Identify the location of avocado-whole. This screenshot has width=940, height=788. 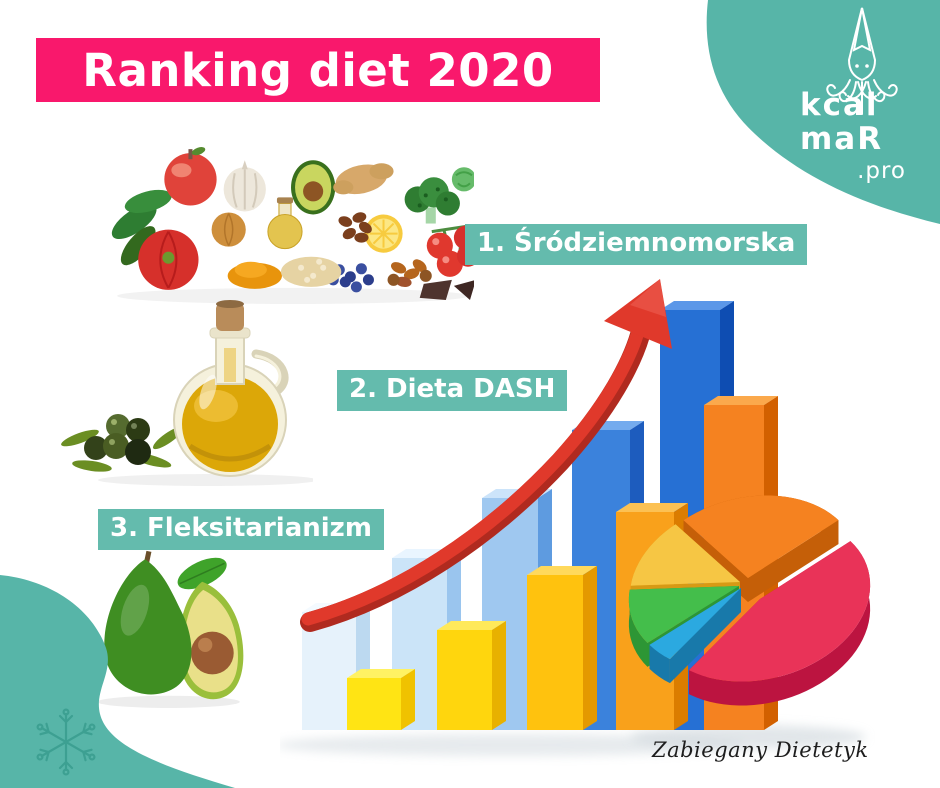
(148, 622).